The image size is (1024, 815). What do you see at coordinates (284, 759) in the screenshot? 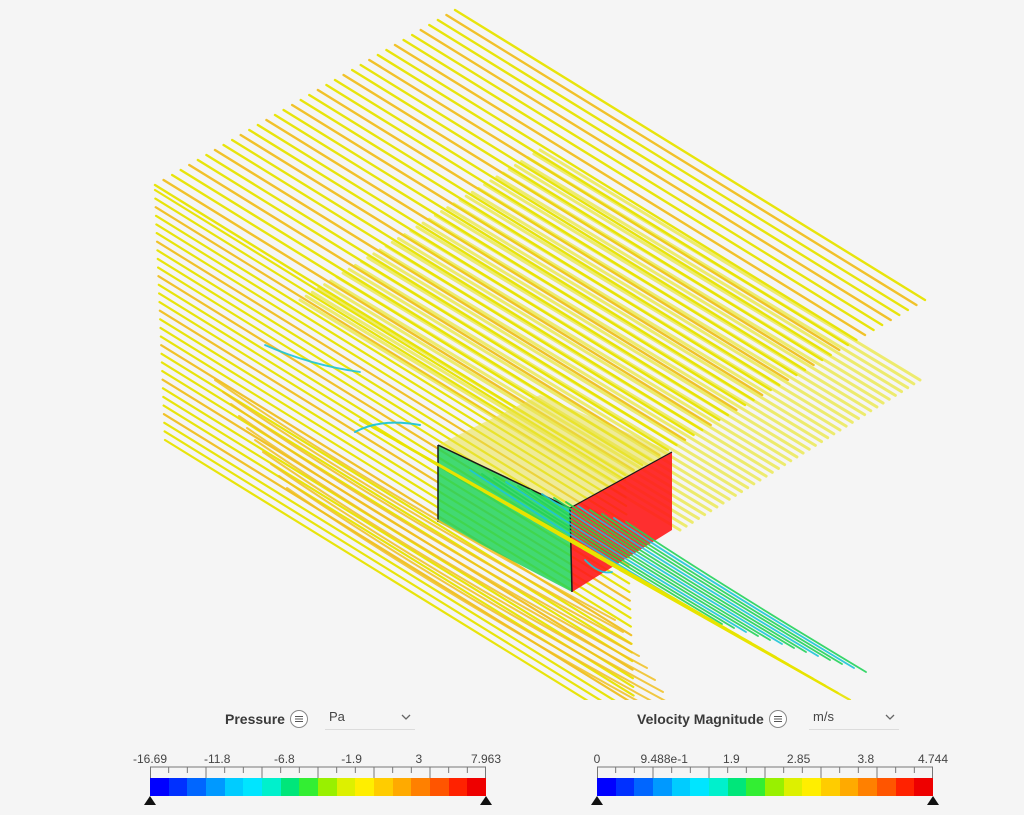
I see `tick-label: -6.8` at bounding box center [284, 759].